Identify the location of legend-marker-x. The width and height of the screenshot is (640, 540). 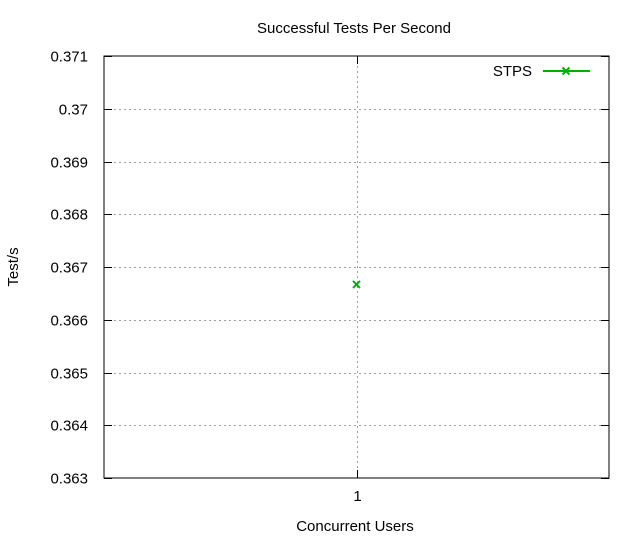
(566, 71).